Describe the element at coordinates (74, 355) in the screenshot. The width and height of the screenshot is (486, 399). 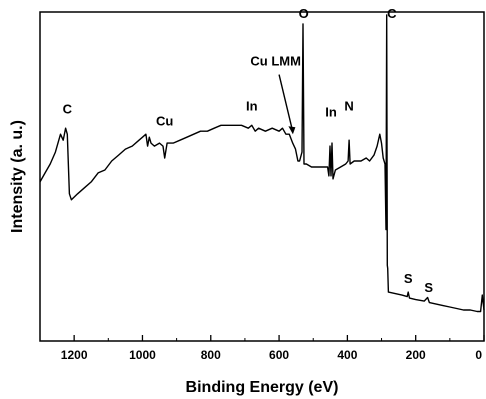
I see `x-tick-label: 1200` at that location.